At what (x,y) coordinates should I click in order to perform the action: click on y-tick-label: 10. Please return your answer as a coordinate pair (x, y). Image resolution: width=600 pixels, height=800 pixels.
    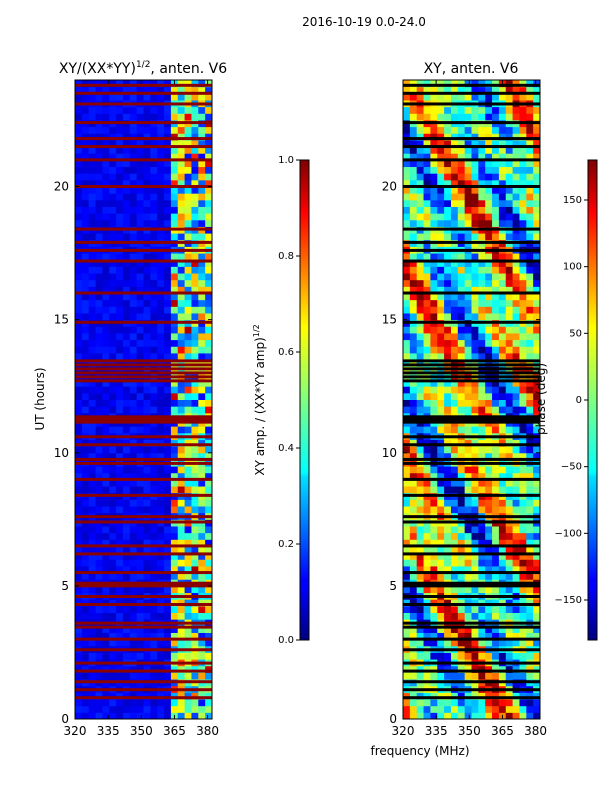
    Looking at the image, I should click on (61, 453).